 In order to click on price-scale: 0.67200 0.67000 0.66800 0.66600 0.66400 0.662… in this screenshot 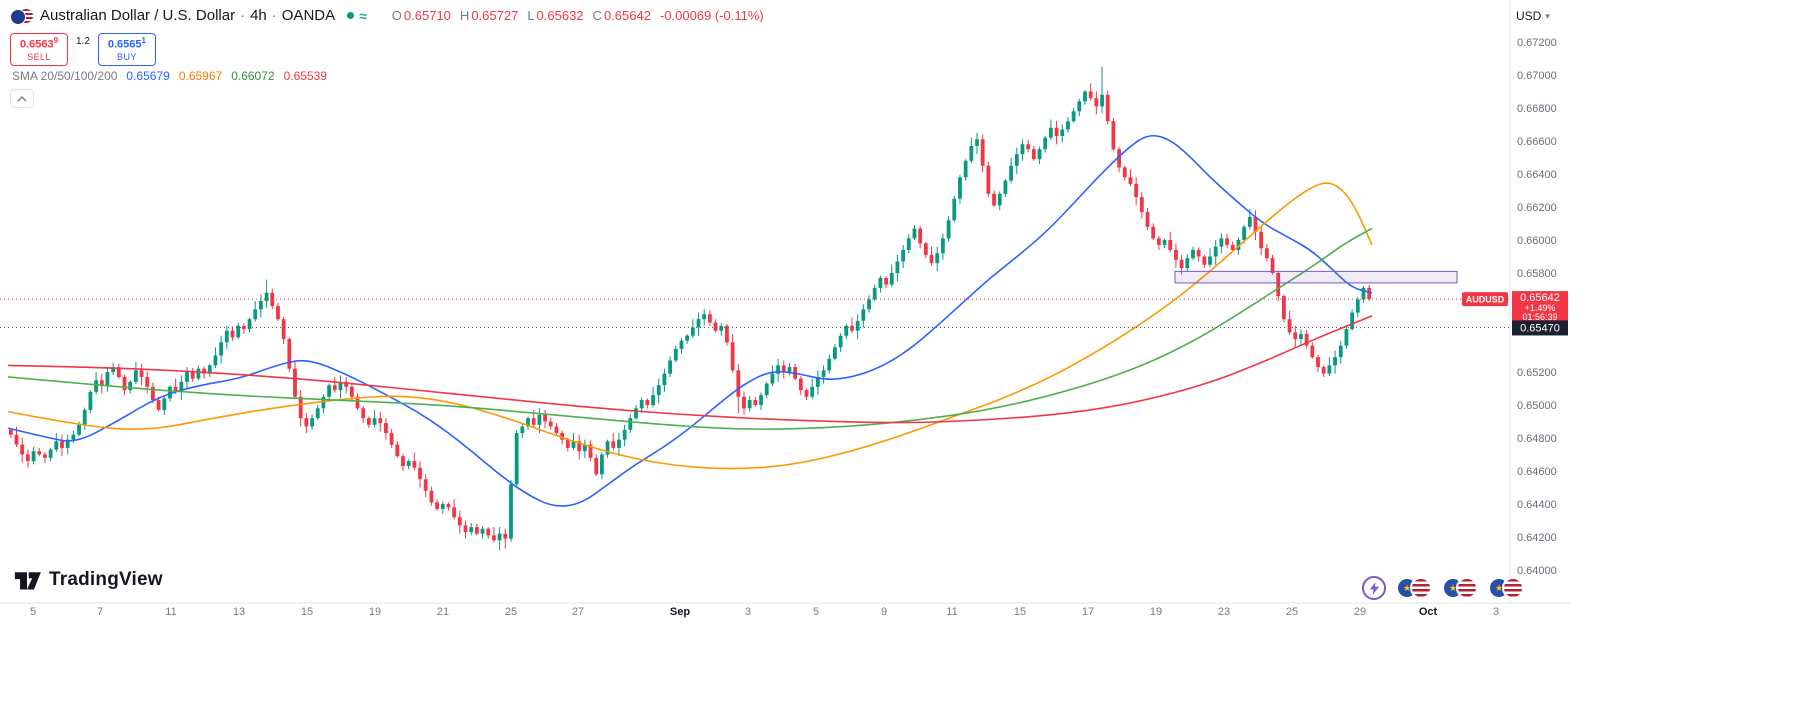, I will do `click(1537, 307)`.